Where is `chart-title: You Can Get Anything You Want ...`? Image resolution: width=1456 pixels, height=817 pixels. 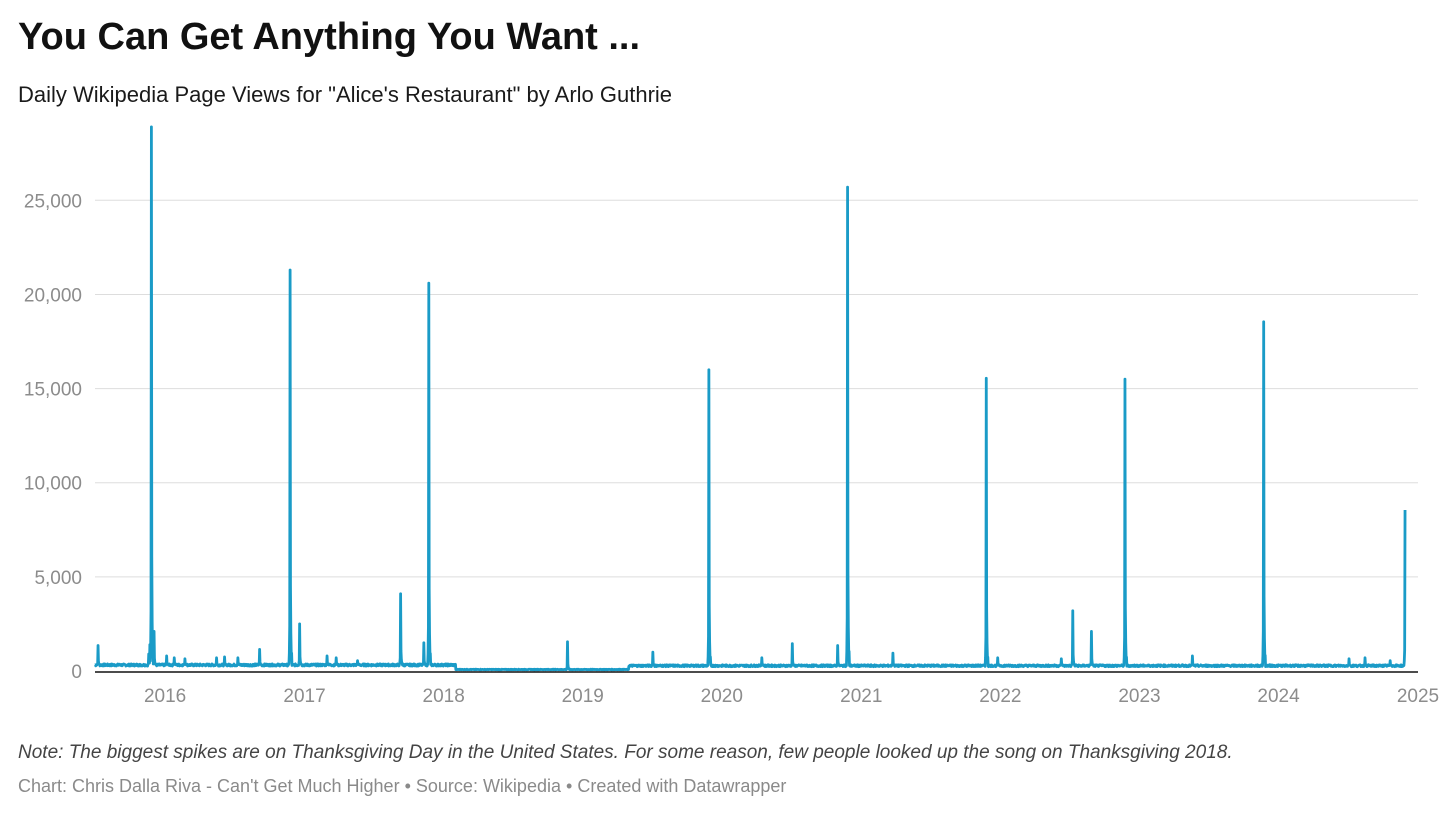
chart-title: You Can Get Anything You Want ... is located at coordinates (329, 37).